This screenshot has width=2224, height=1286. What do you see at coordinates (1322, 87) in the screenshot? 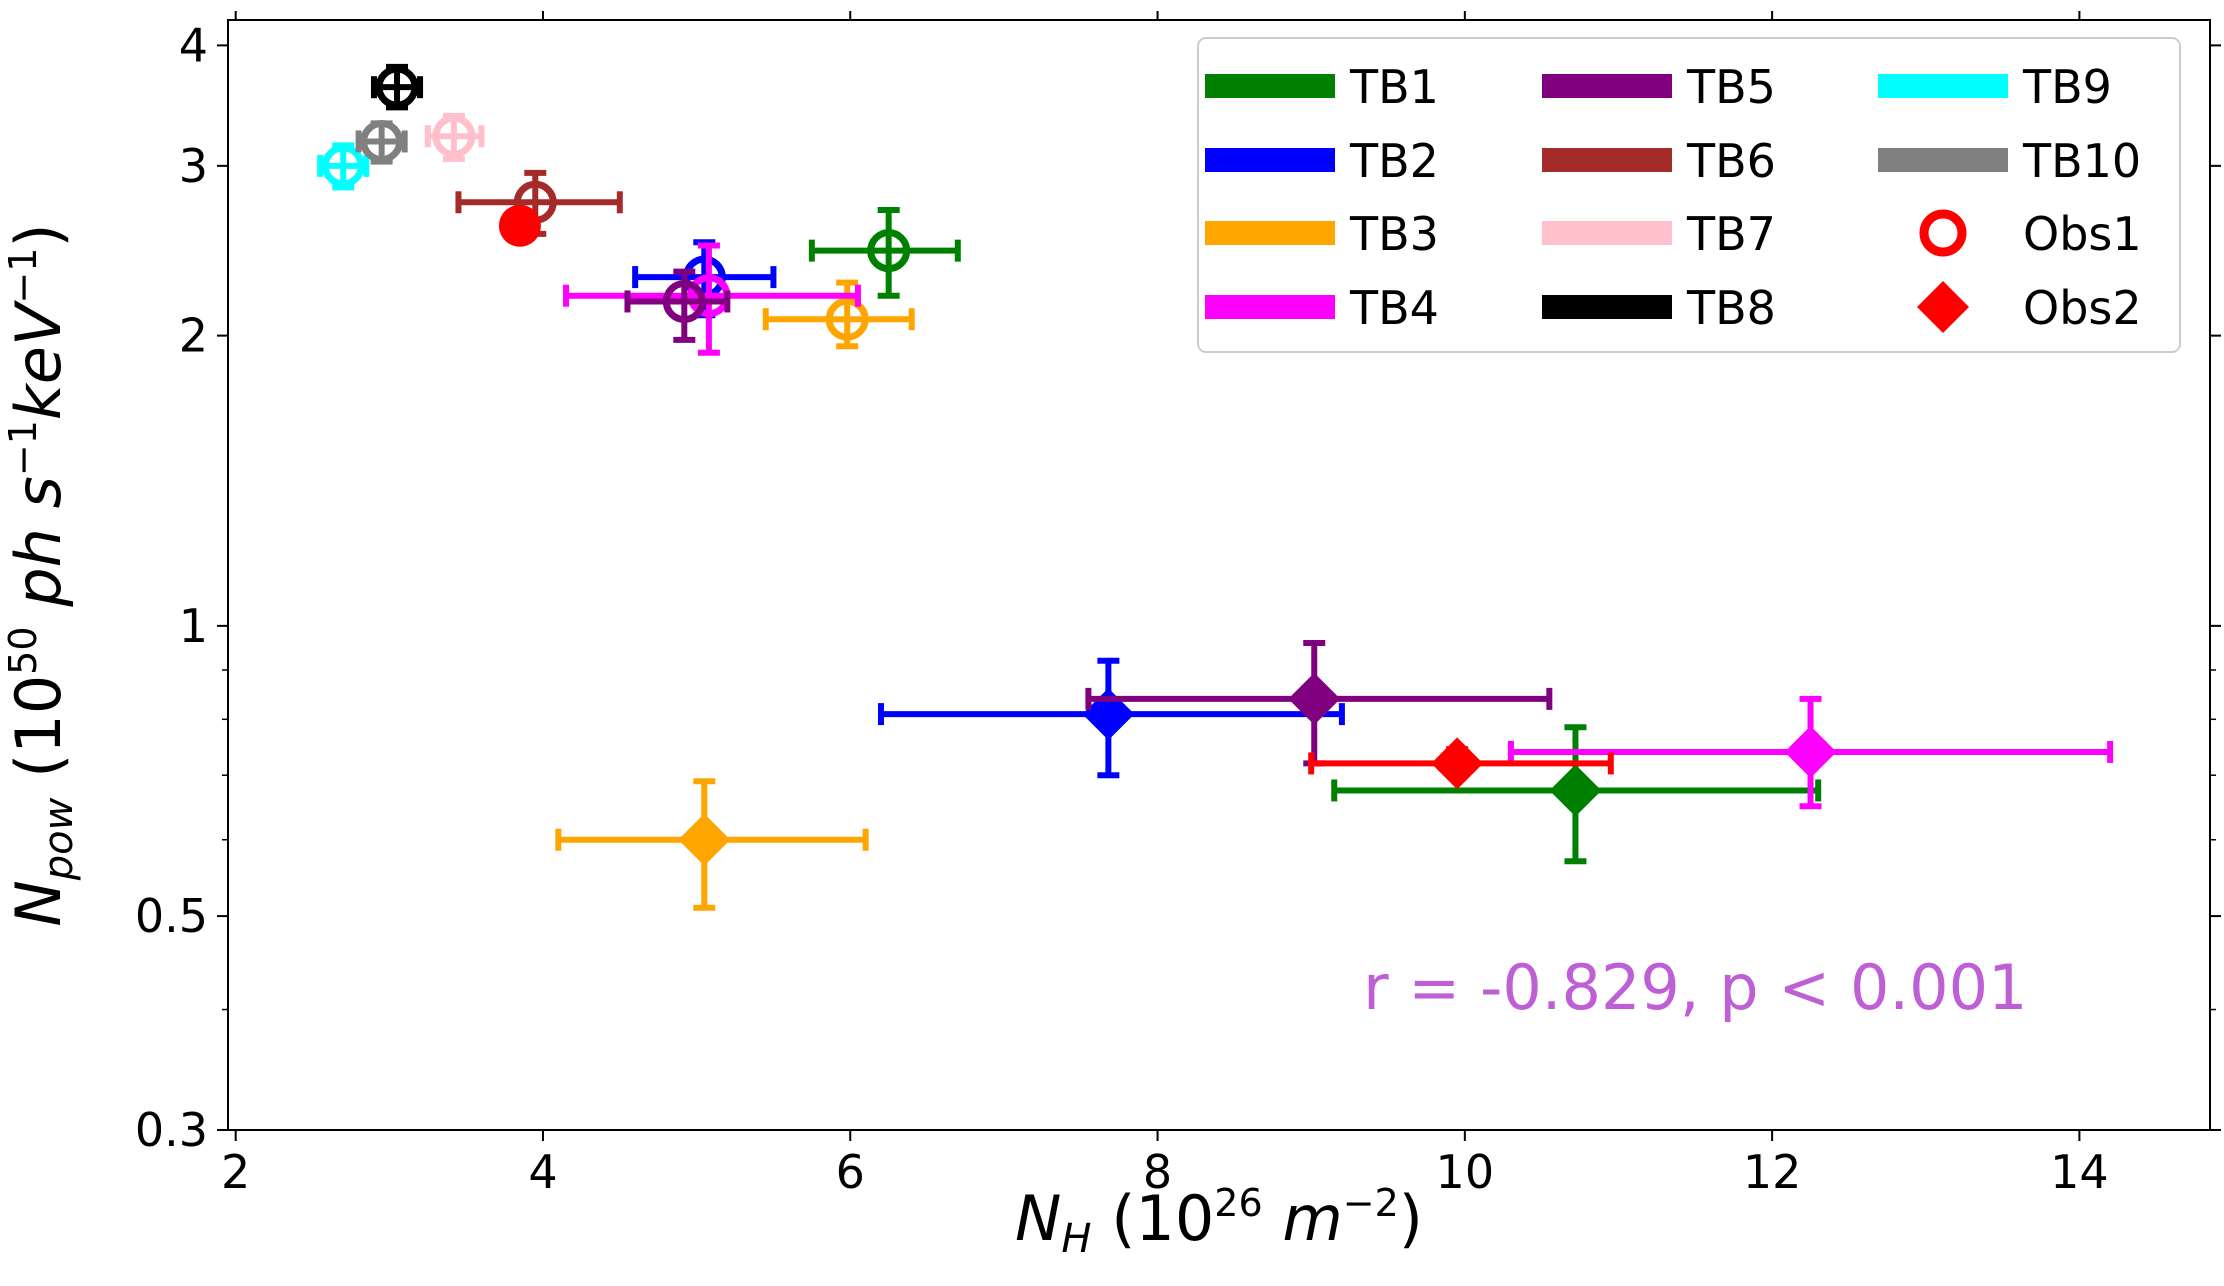
I see `legend-entry-tb1: TB1` at bounding box center [1322, 87].